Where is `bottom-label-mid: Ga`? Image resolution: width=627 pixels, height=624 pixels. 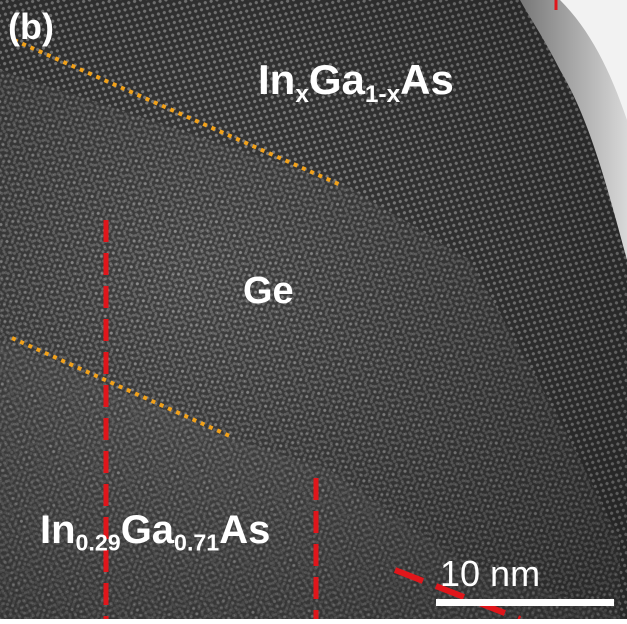
bottom-label-mid: Ga is located at coordinates (147, 530).